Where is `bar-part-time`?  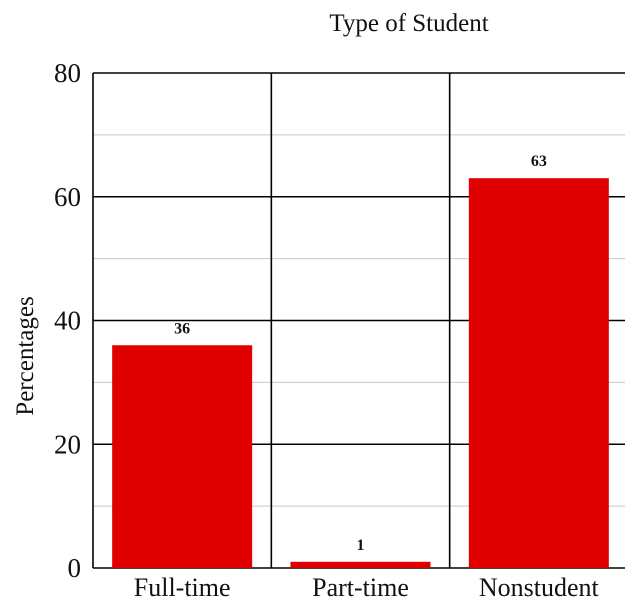 bar-part-time is located at coordinates (360, 564).